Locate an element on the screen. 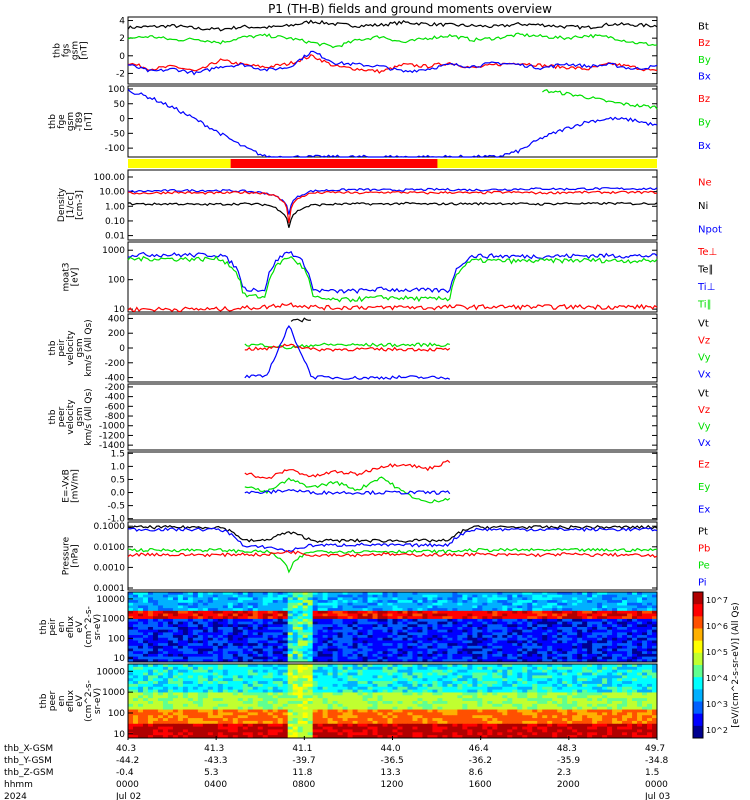  panel-ylabel: Pressure [nPa] is located at coordinates (71, 555).